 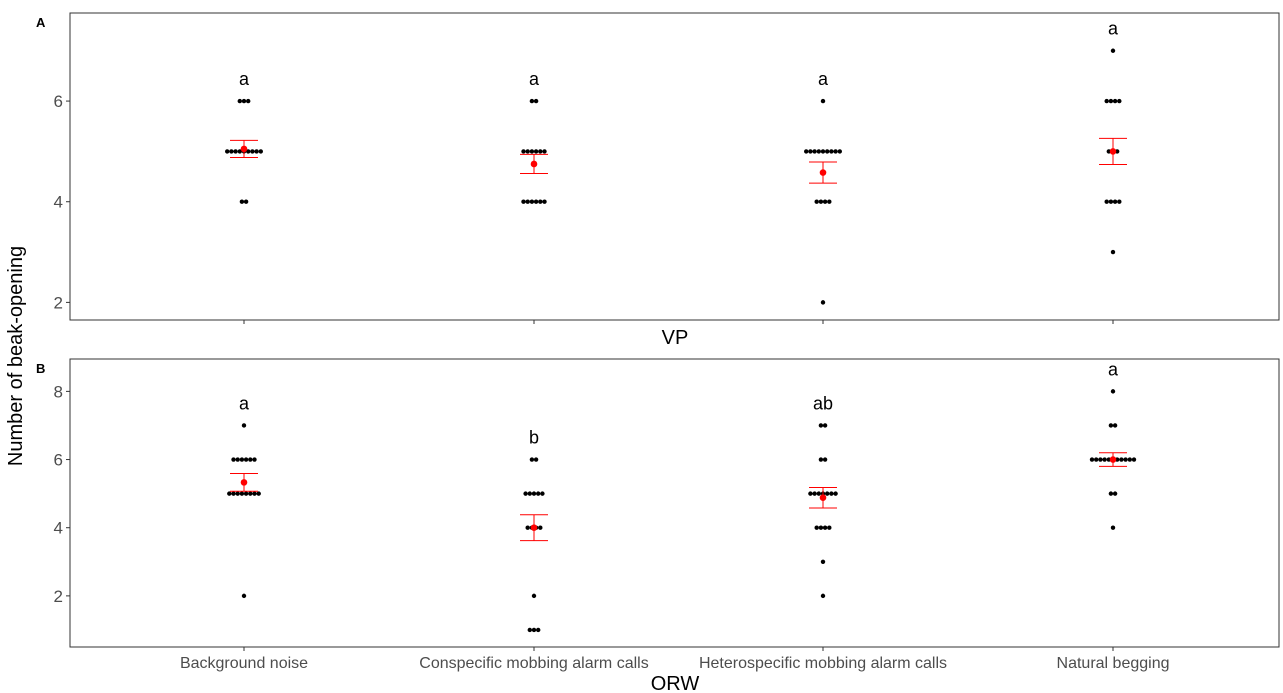 I want to click on panel-a-y-ticks: 2 4 6, so click(x=62, y=202).